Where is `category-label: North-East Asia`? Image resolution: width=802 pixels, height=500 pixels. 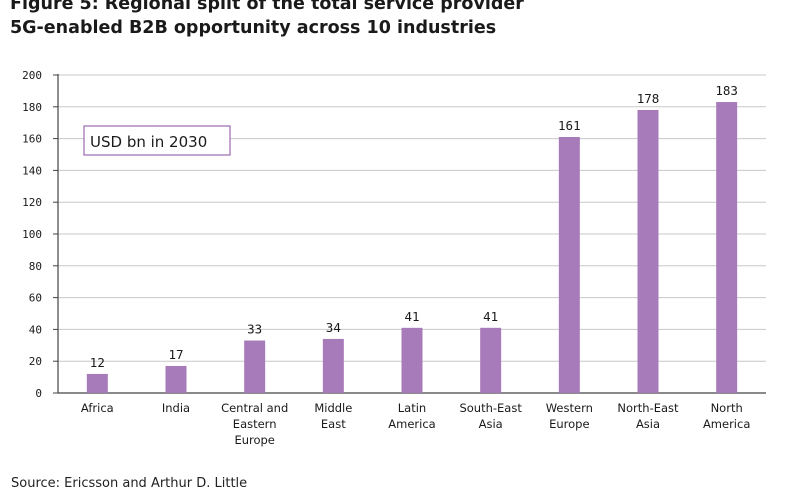
category-label: North-East Asia is located at coordinates (648, 416).